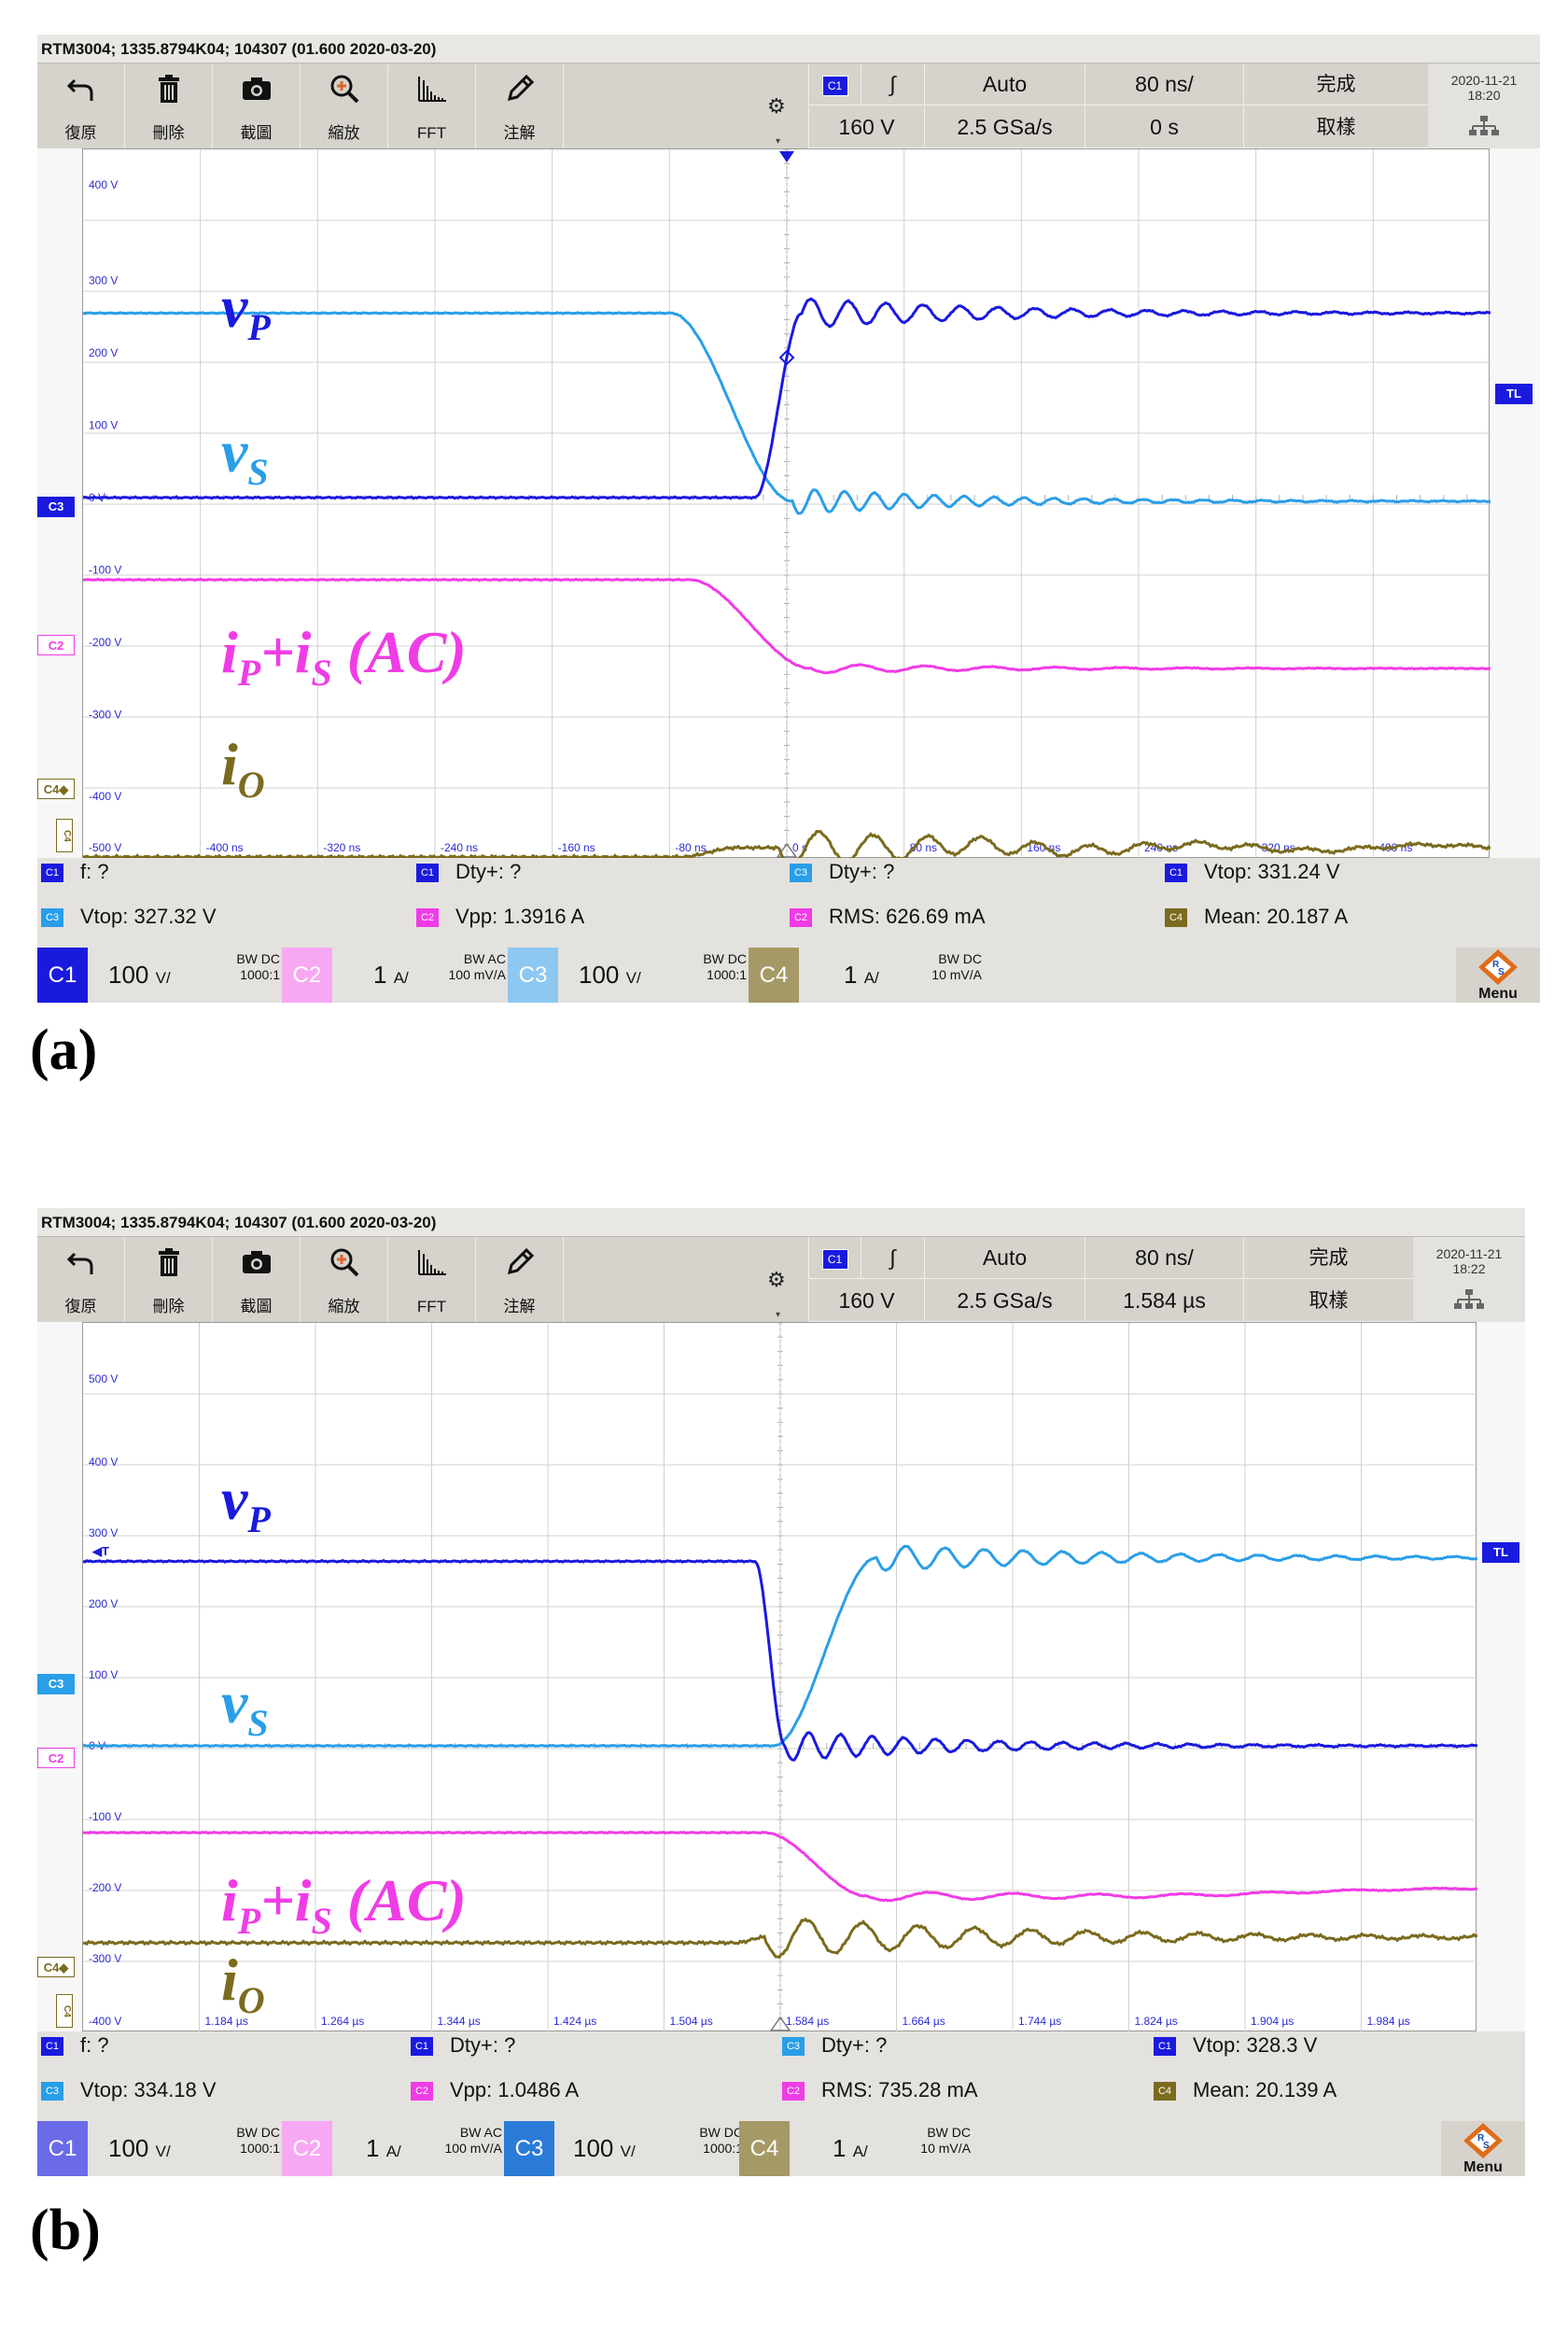  Describe the element at coordinates (129, 923) in the screenshot. I see `measurement-5: C3 Vtop: 327.32 V` at that location.